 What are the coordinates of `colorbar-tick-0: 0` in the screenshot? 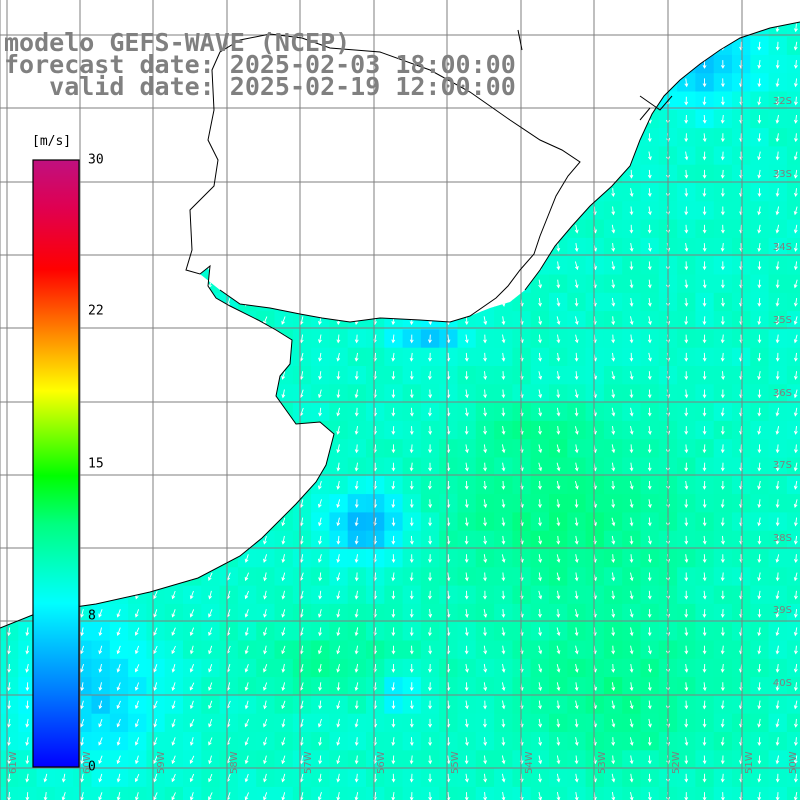 It's located at (92, 767).